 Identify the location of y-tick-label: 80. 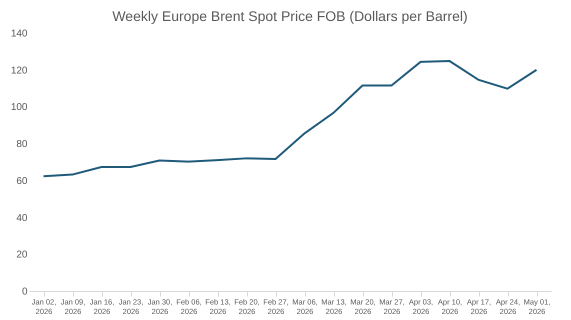
(22, 144).